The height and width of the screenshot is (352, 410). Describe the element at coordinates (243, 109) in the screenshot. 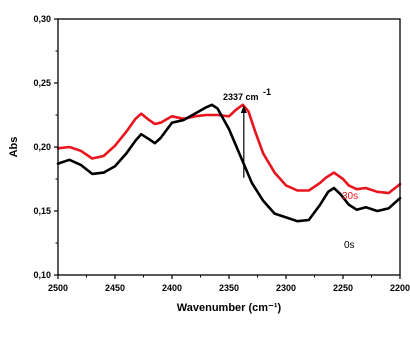

I see `annotation-arrowhead` at that location.